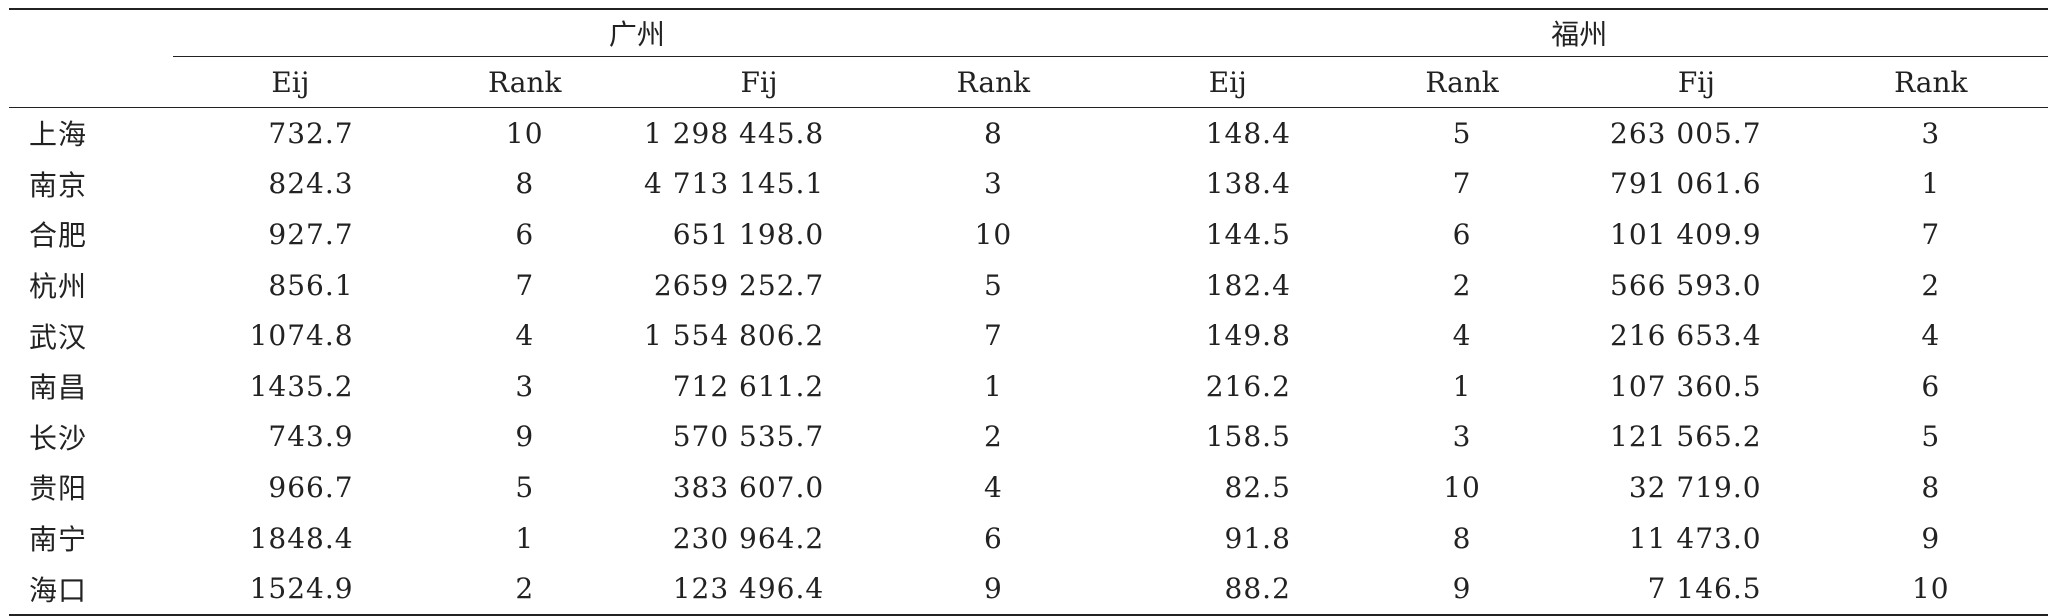 This screenshot has width=2048, height=616. I want to click on group-header-guangzhou: 广州, so click(642, 33).